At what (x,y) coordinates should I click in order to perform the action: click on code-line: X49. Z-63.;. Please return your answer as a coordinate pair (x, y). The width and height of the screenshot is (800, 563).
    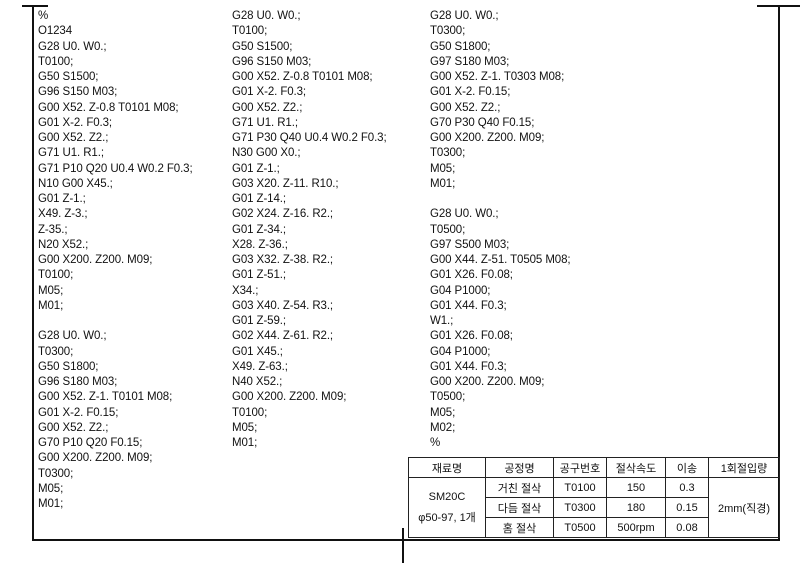
    Looking at the image, I should click on (260, 366).